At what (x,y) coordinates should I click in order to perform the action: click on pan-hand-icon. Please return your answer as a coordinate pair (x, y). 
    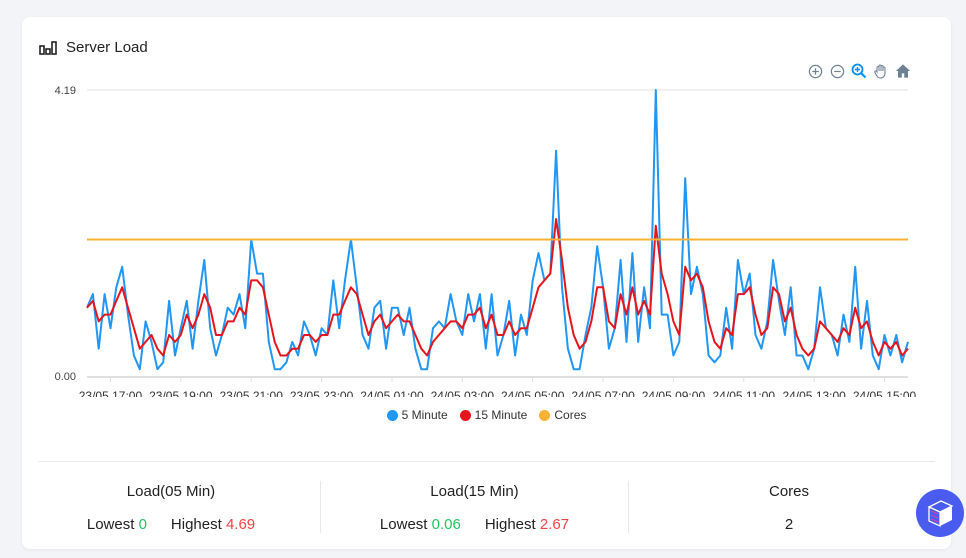
    Looking at the image, I should click on (881, 71).